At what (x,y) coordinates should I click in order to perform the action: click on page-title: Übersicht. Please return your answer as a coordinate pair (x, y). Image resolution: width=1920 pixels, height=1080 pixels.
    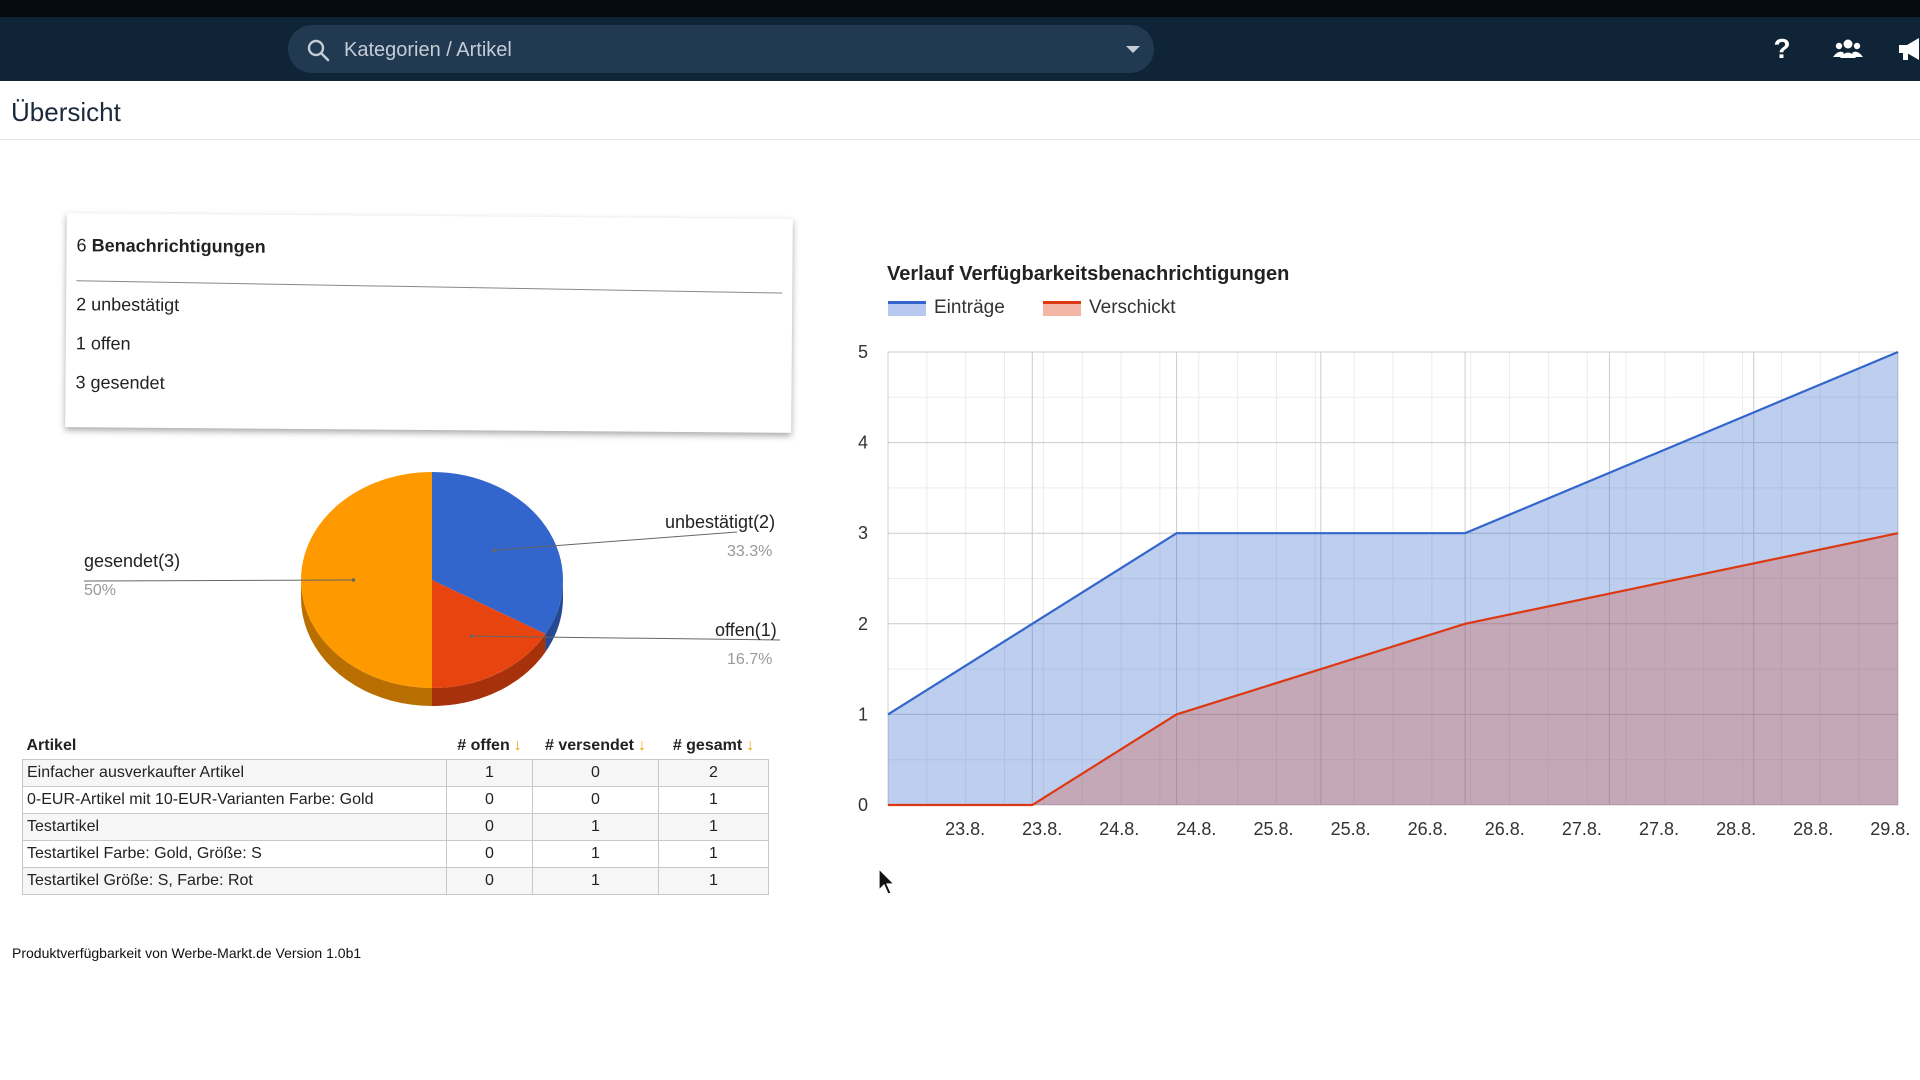
    Looking at the image, I should click on (66, 112).